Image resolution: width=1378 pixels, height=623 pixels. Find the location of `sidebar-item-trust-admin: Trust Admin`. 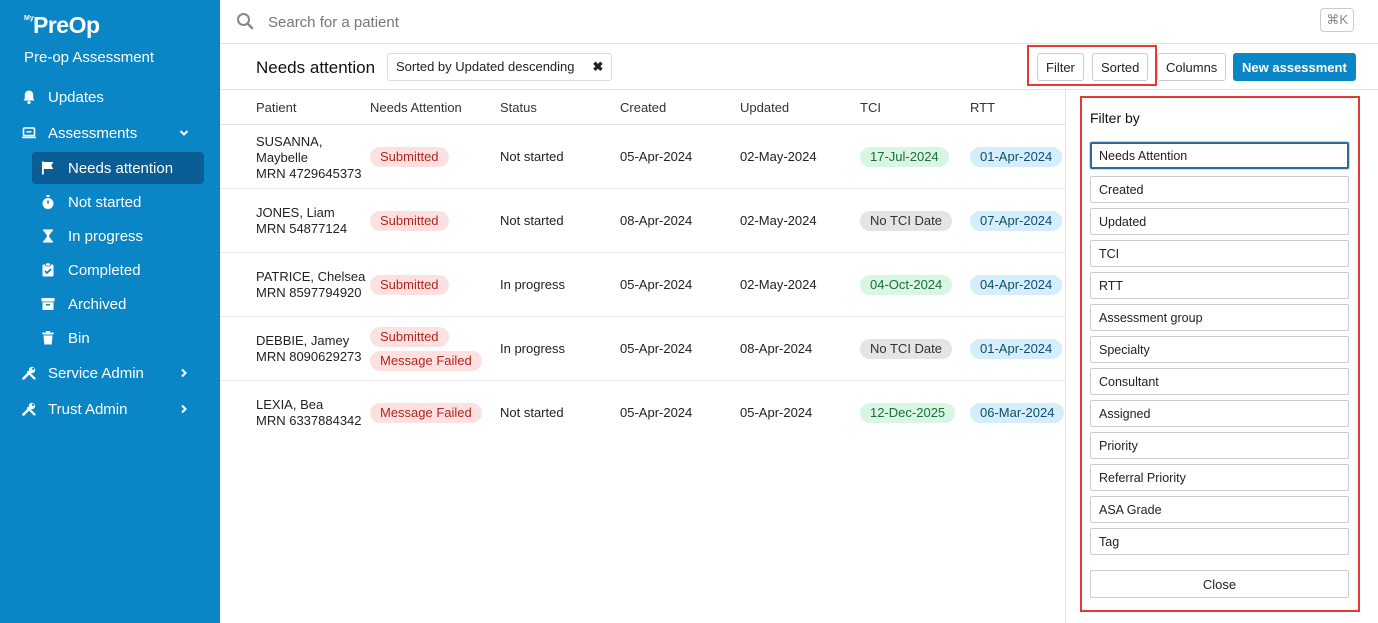

sidebar-item-trust-admin: Trust Admin is located at coordinates (110, 409).